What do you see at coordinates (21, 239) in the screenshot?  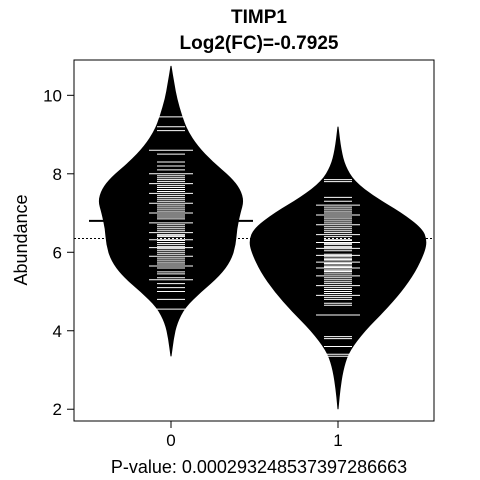 I see `y-axis-label: Abundance` at bounding box center [21, 239].